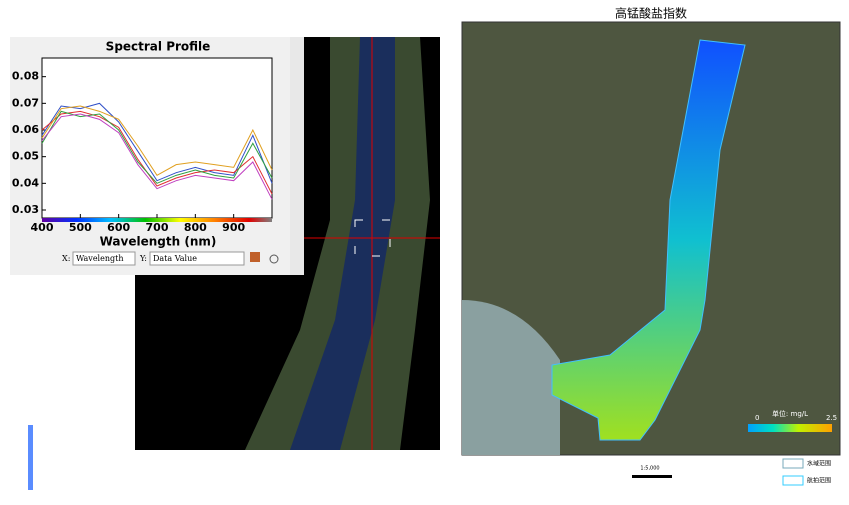 The height and width of the screenshot is (505, 849). What do you see at coordinates (25, 76) in the screenshot?
I see `y-tick-label: 0.08` at bounding box center [25, 76].